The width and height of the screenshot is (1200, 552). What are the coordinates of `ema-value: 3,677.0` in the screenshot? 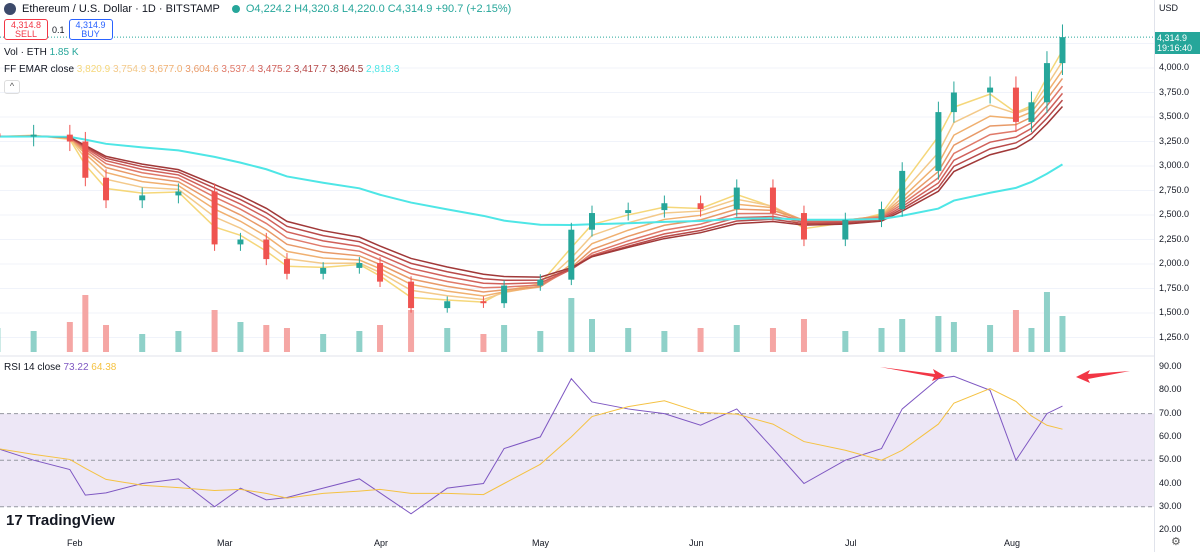 It's located at (167, 69).